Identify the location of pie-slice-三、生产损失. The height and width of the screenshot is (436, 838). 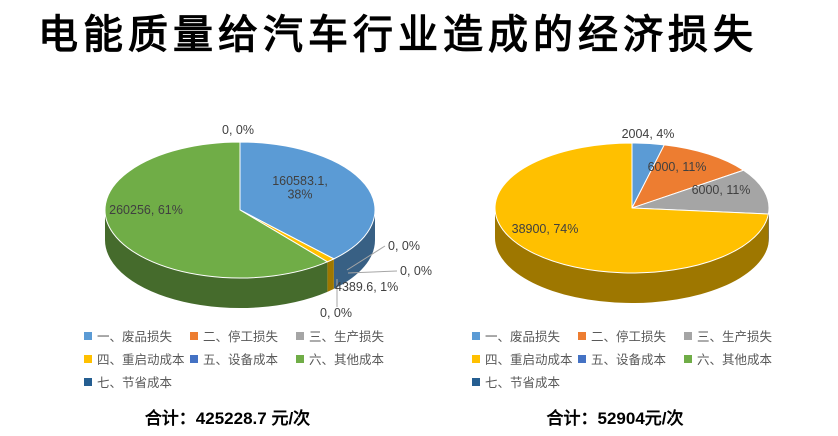
(700, 192).